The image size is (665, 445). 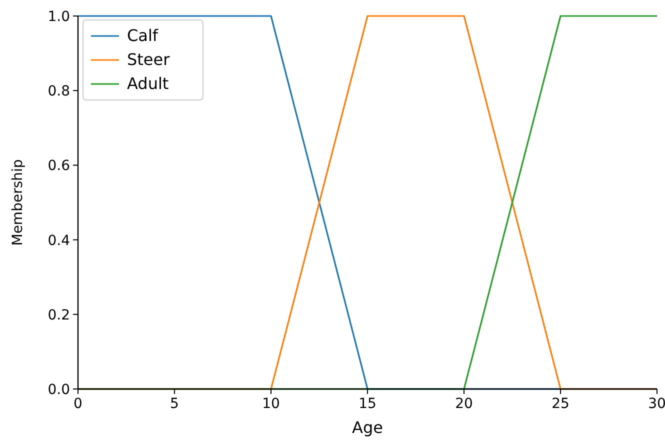 What do you see at coordinates (78, 404) in the screenshot?
I see `x-tick-label: 0` at bounding box center [78, 404].